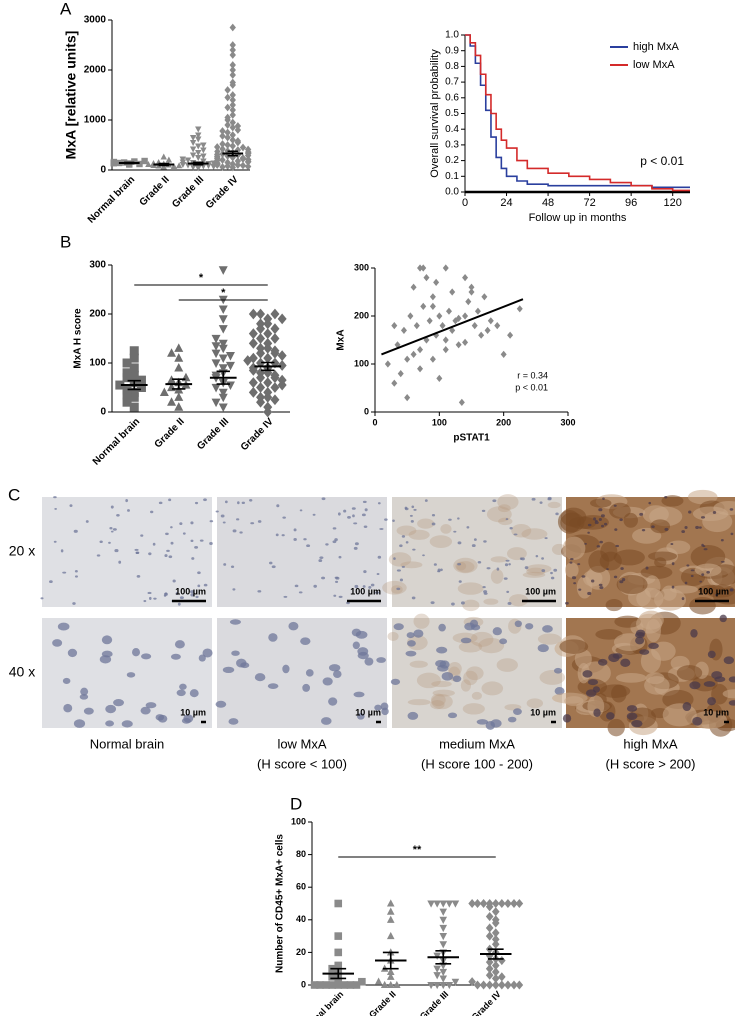  What do you see at coordinates (368, 712) in the screenshot?
I see `scale-bar-label: 10 µm` at bounding box center [368, 712].